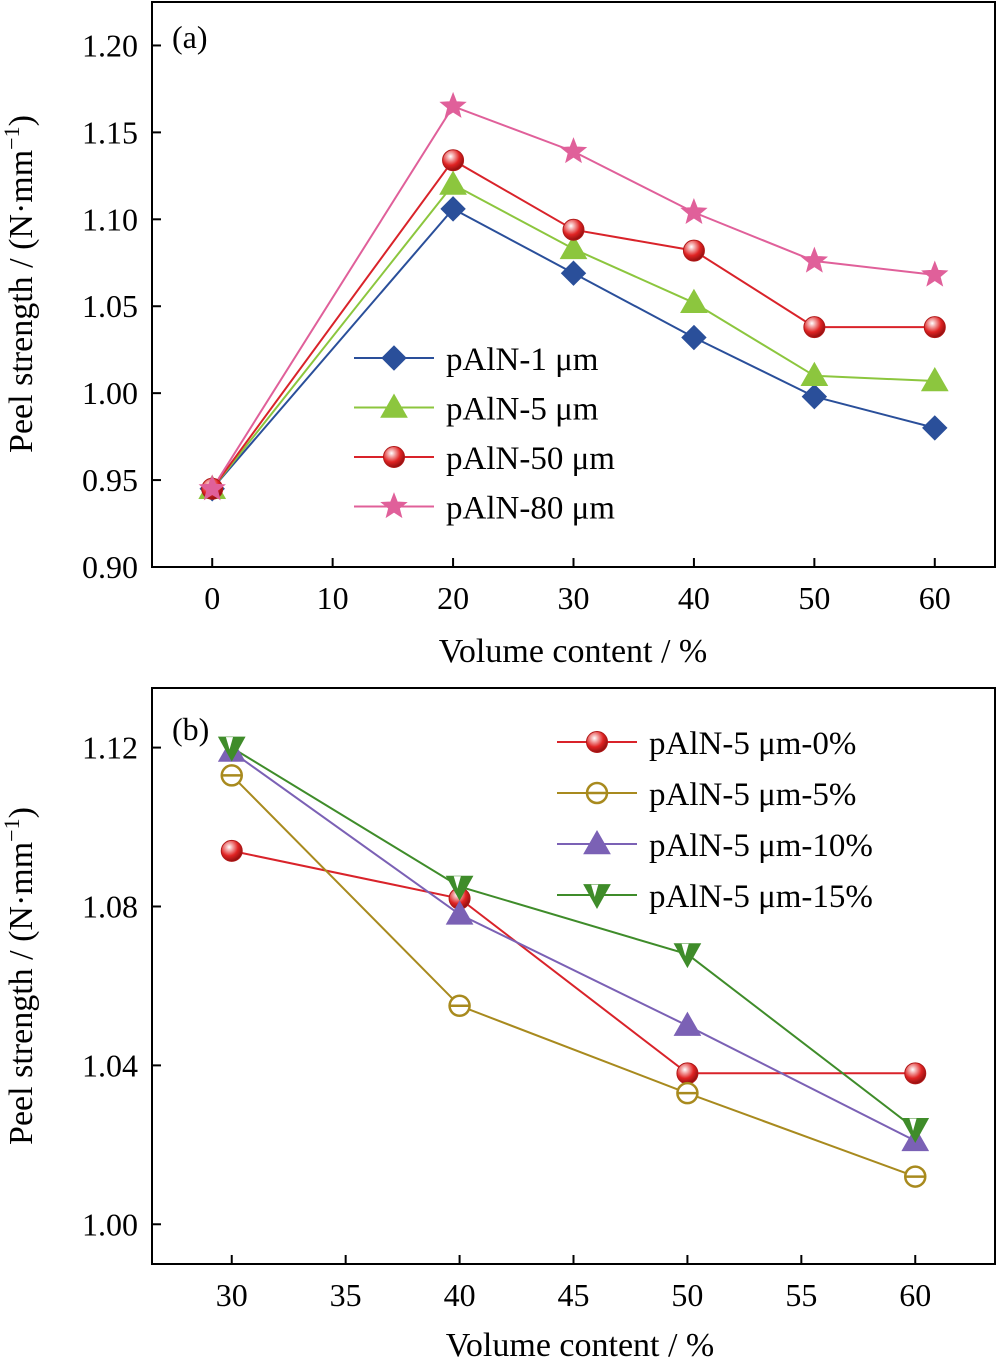 This screenshot has height=1362, width=1000. Describe the element at coordinates (12, 137) in the screenshot. I see `y-axis-title-a-sup: −1` at that location.